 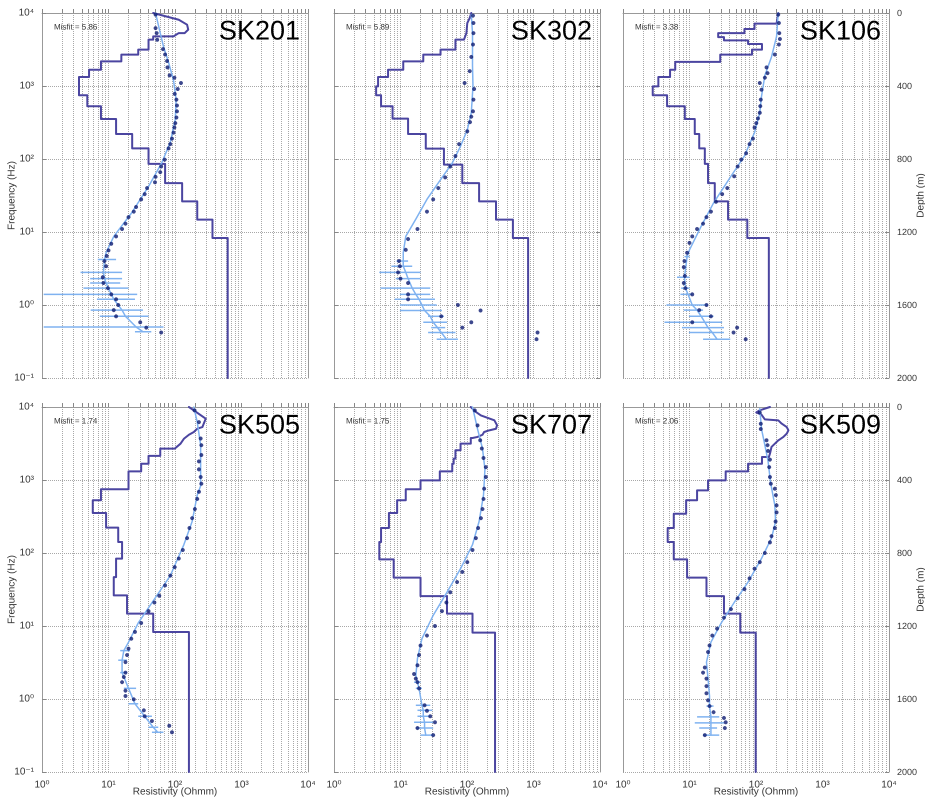 What do you see at coordinates (841, 31) in the screenshot?
I see `annotation: SK106` at bounding box center [841, 31].